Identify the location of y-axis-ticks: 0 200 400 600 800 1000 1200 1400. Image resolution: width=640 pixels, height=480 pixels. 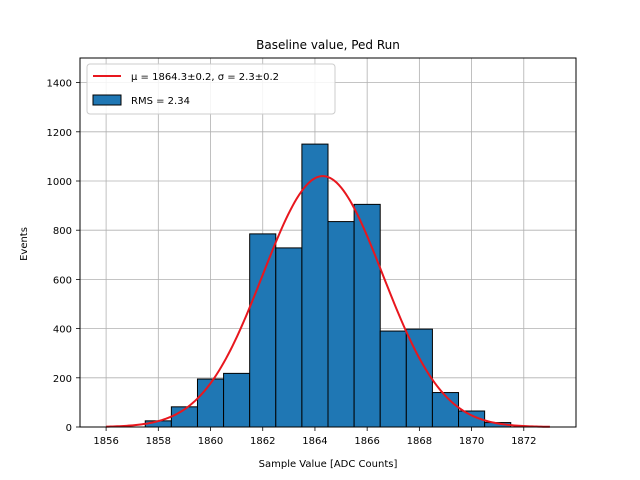
(63, 256).